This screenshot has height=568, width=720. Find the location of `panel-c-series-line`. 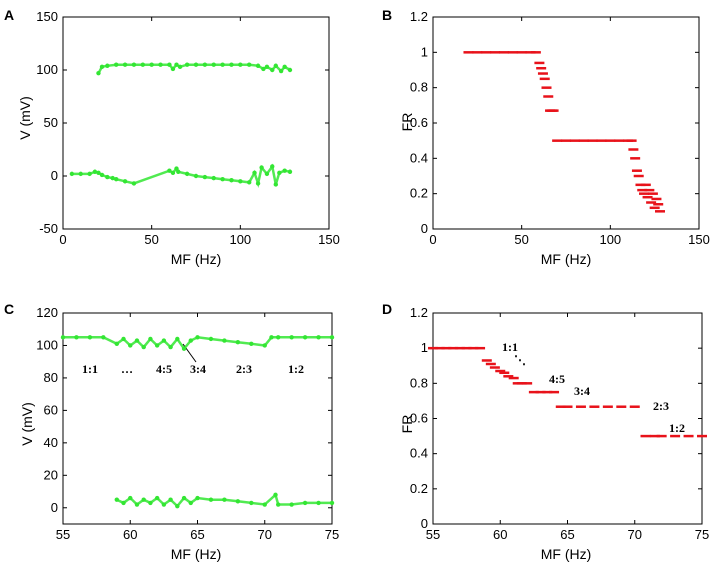

panel-c-series-line is located at coordinates (197, 343).